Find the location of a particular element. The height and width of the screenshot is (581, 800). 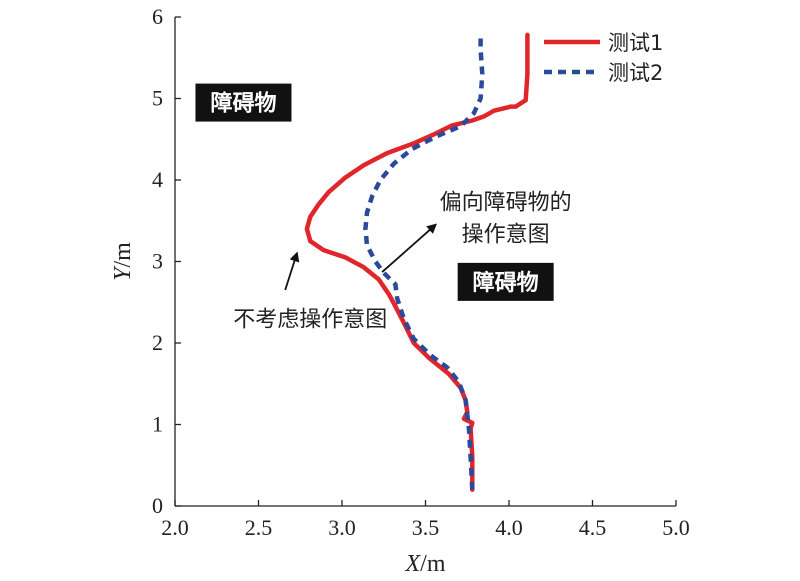

annotation-text-line: 操作意图 is located at coordinates (506, 235).